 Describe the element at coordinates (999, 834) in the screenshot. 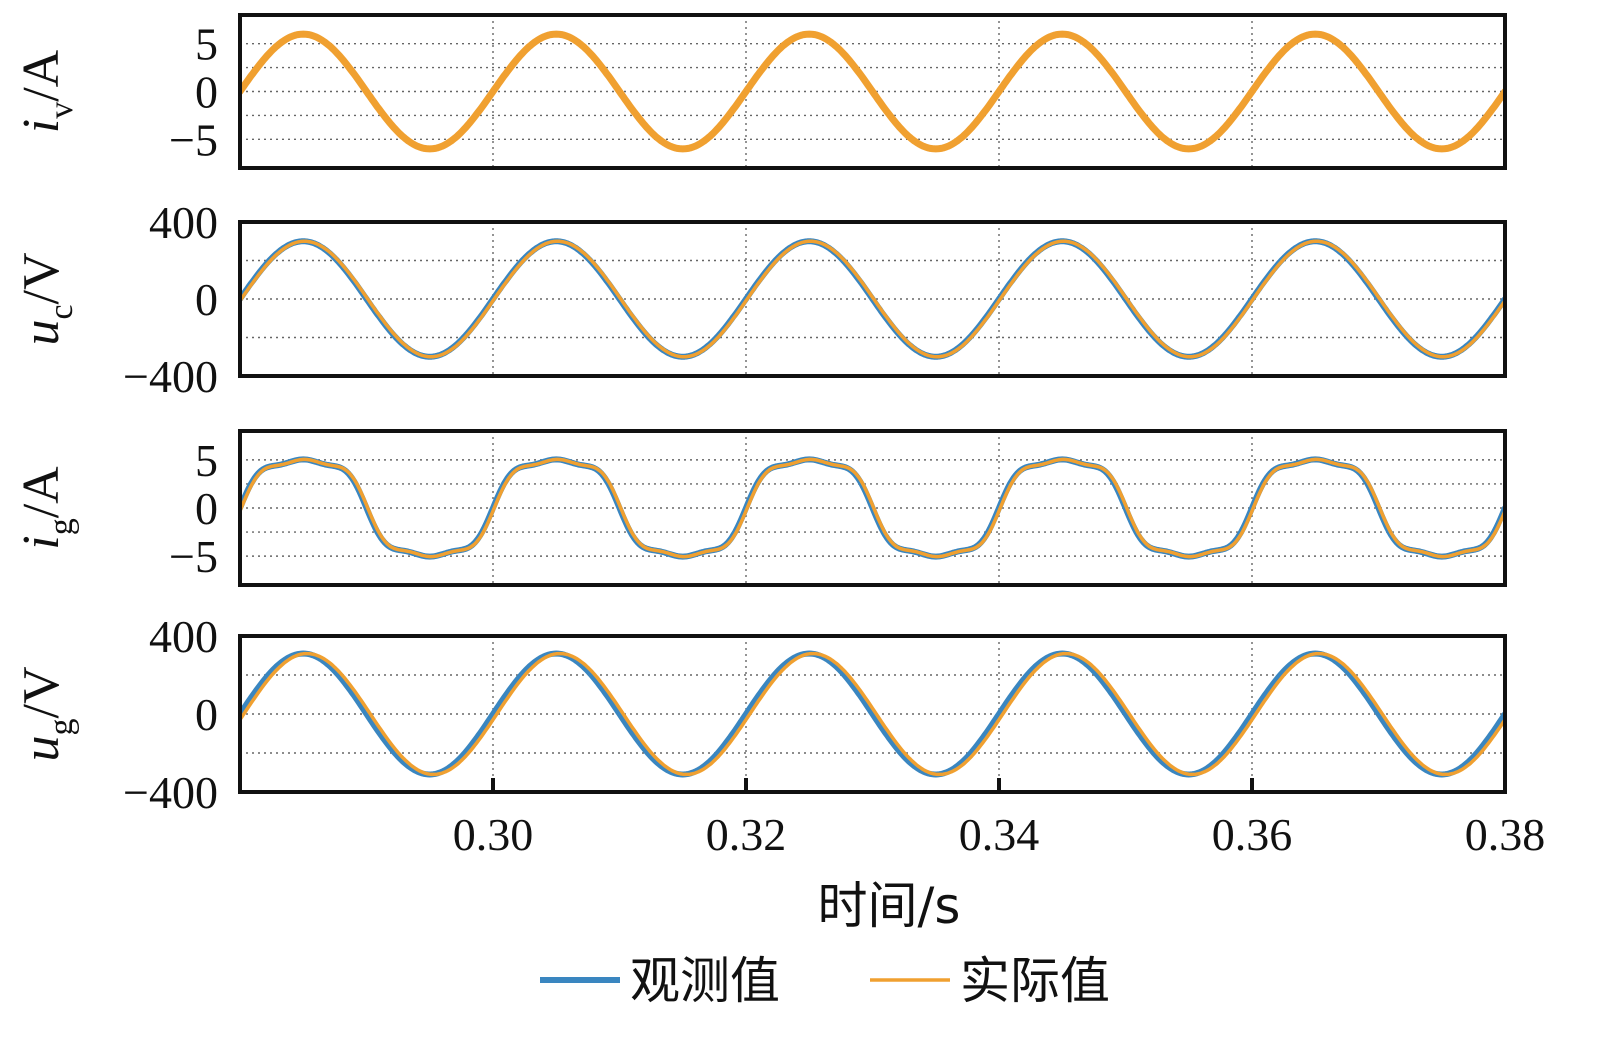

I see `x-tick-label: 0.34` at that location.